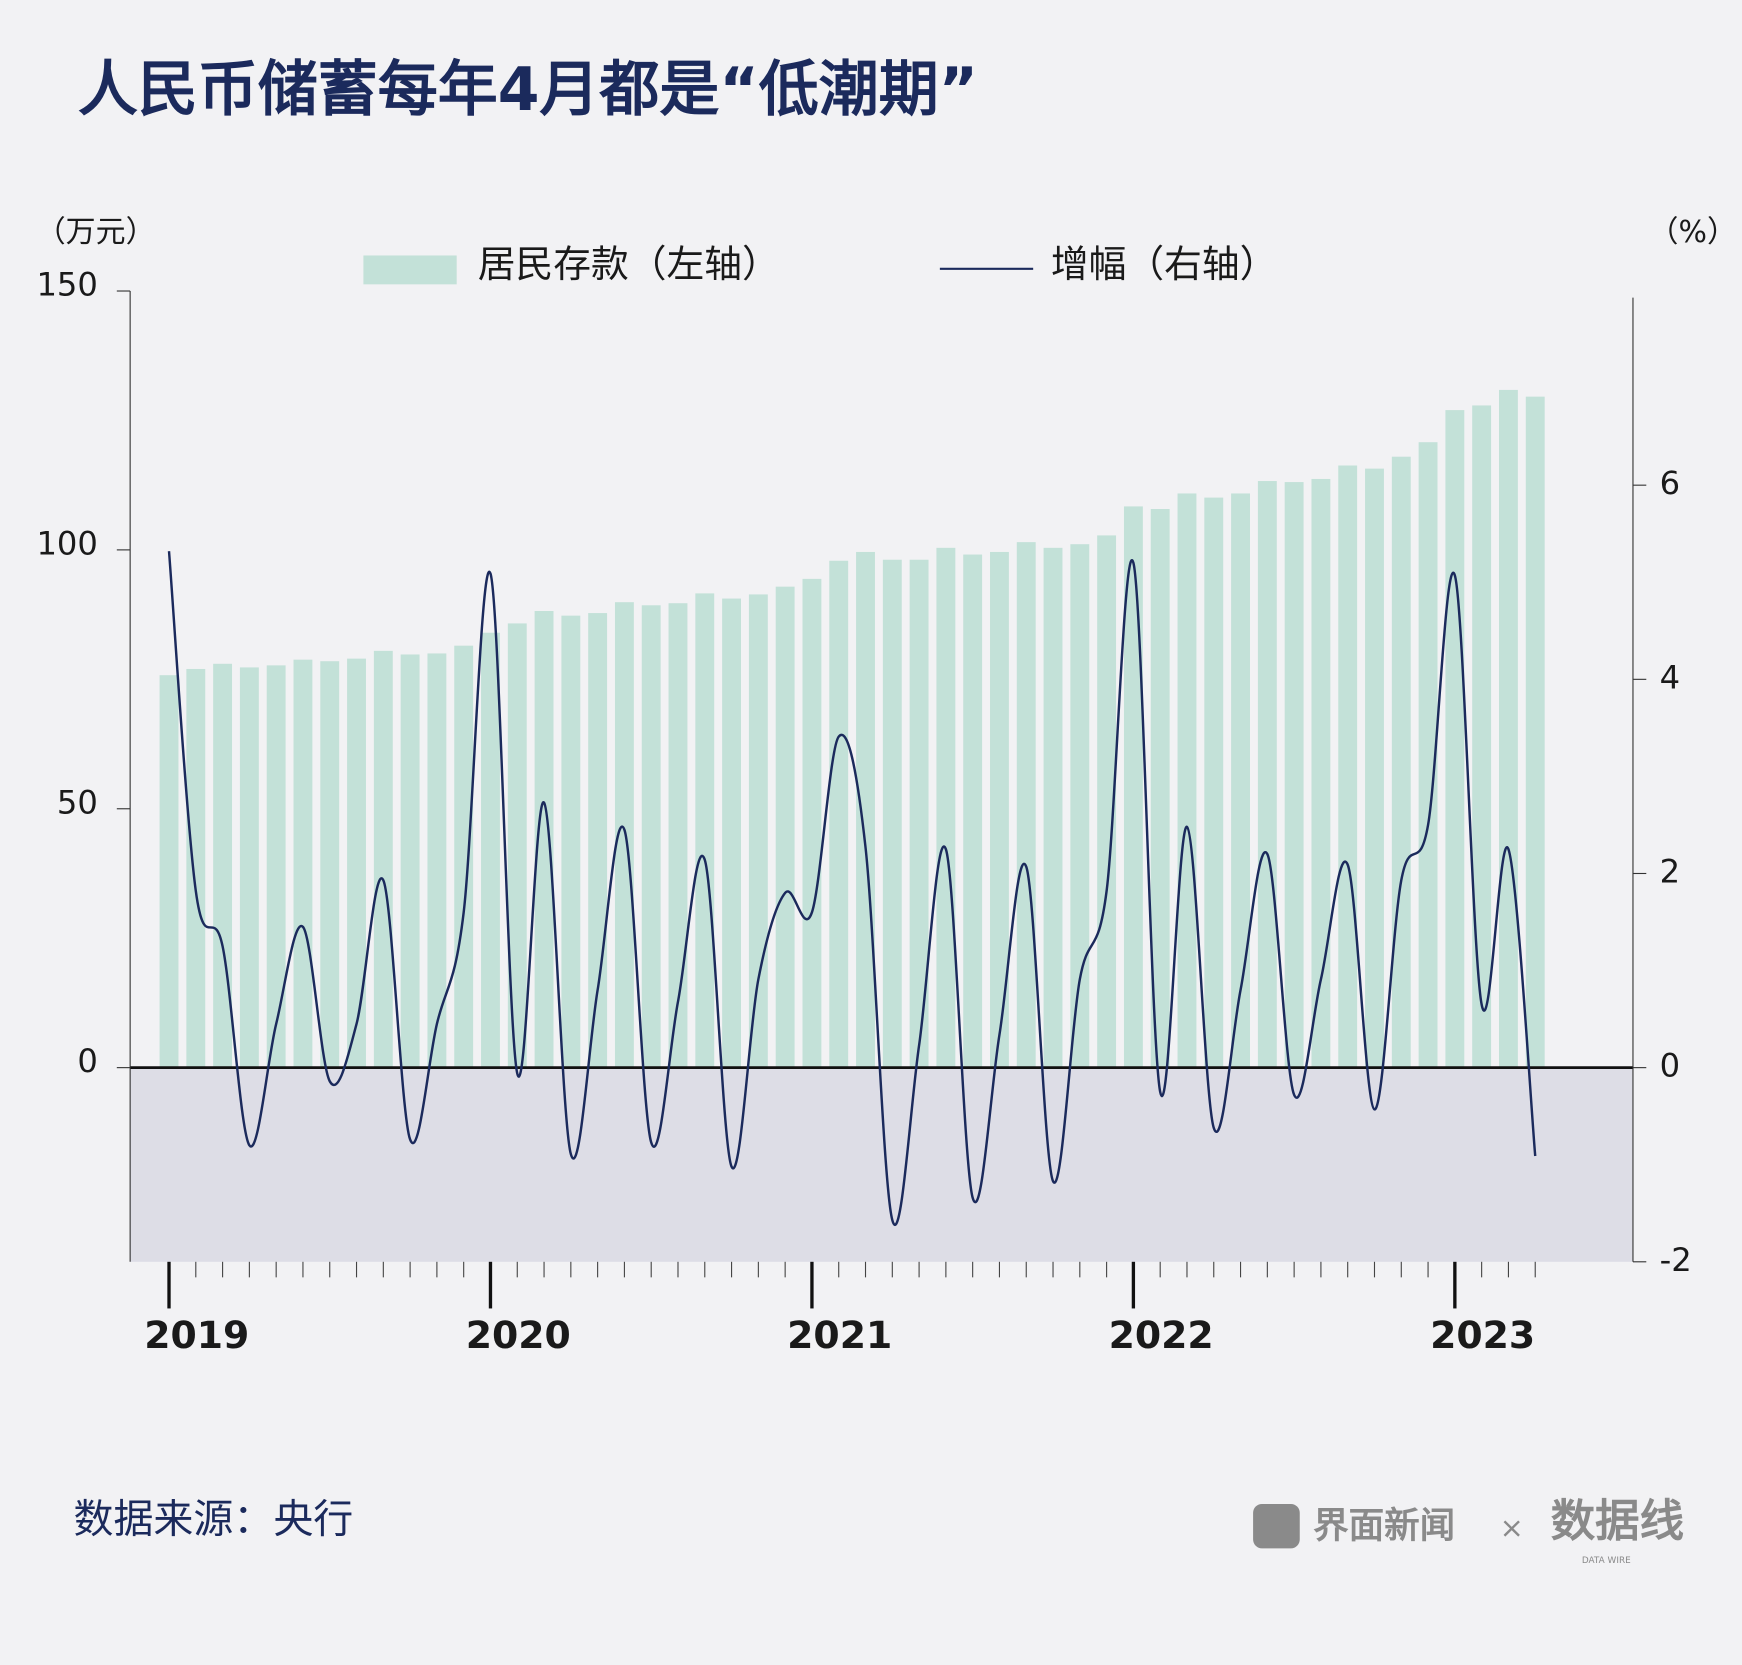 The width and height of the screenshot is (1742, 1665). I want to click on y2-tick-label: 4, so click(1670, 677).